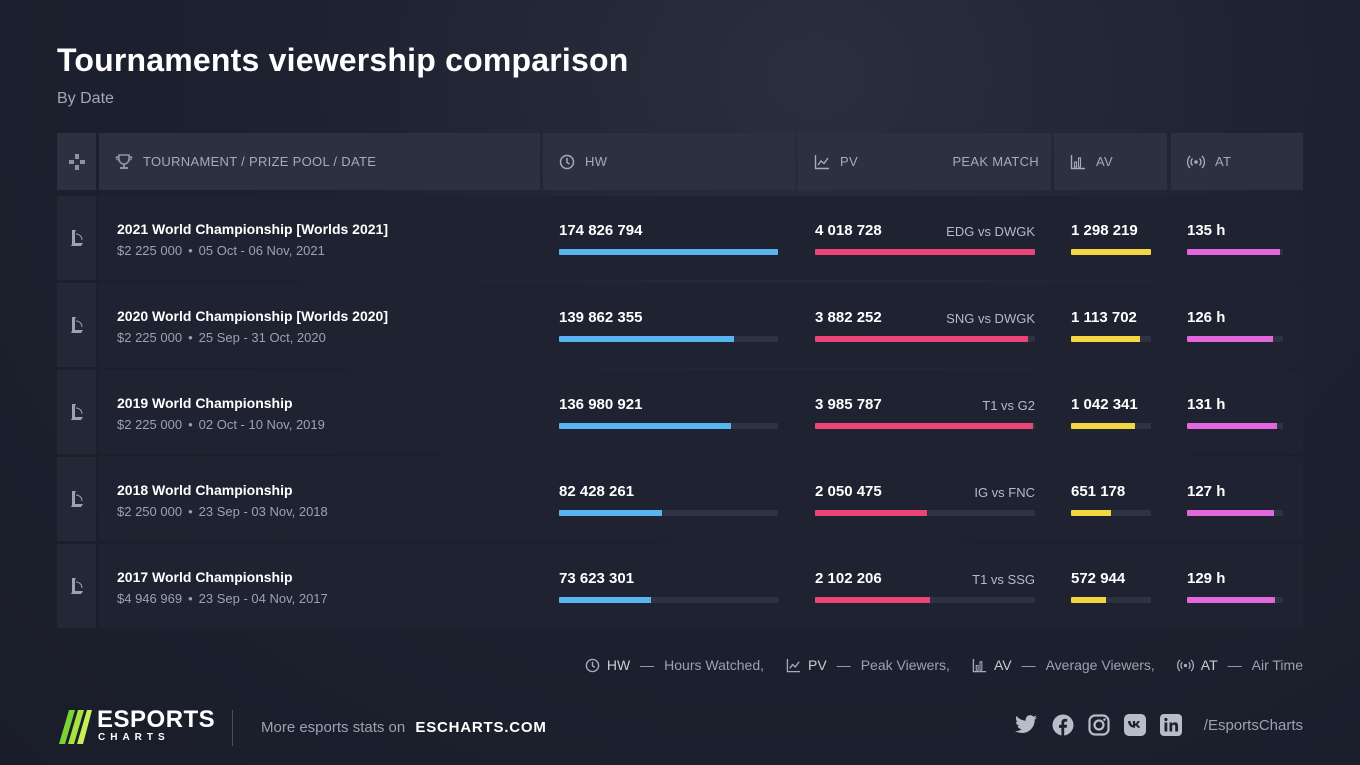  What do you see at coordinates (319, 161) in the screenshot?
I see `header-tournament: TOURNAMENT / PRIZE POOL / DATE` at bounding box center [319, 161].